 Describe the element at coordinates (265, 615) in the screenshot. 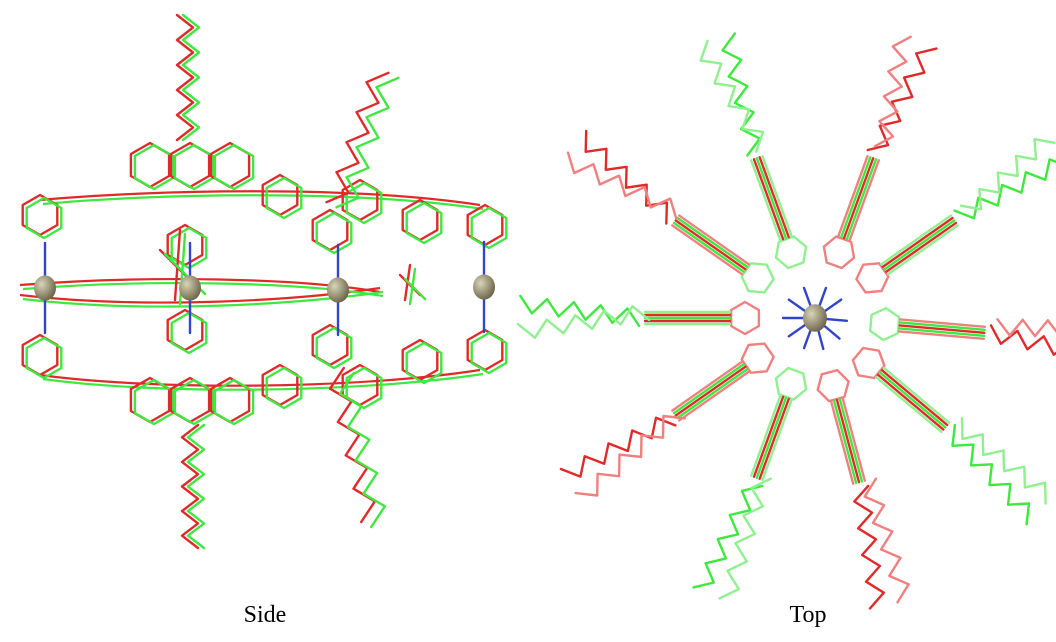

I see `caption-side: Side` at that location.